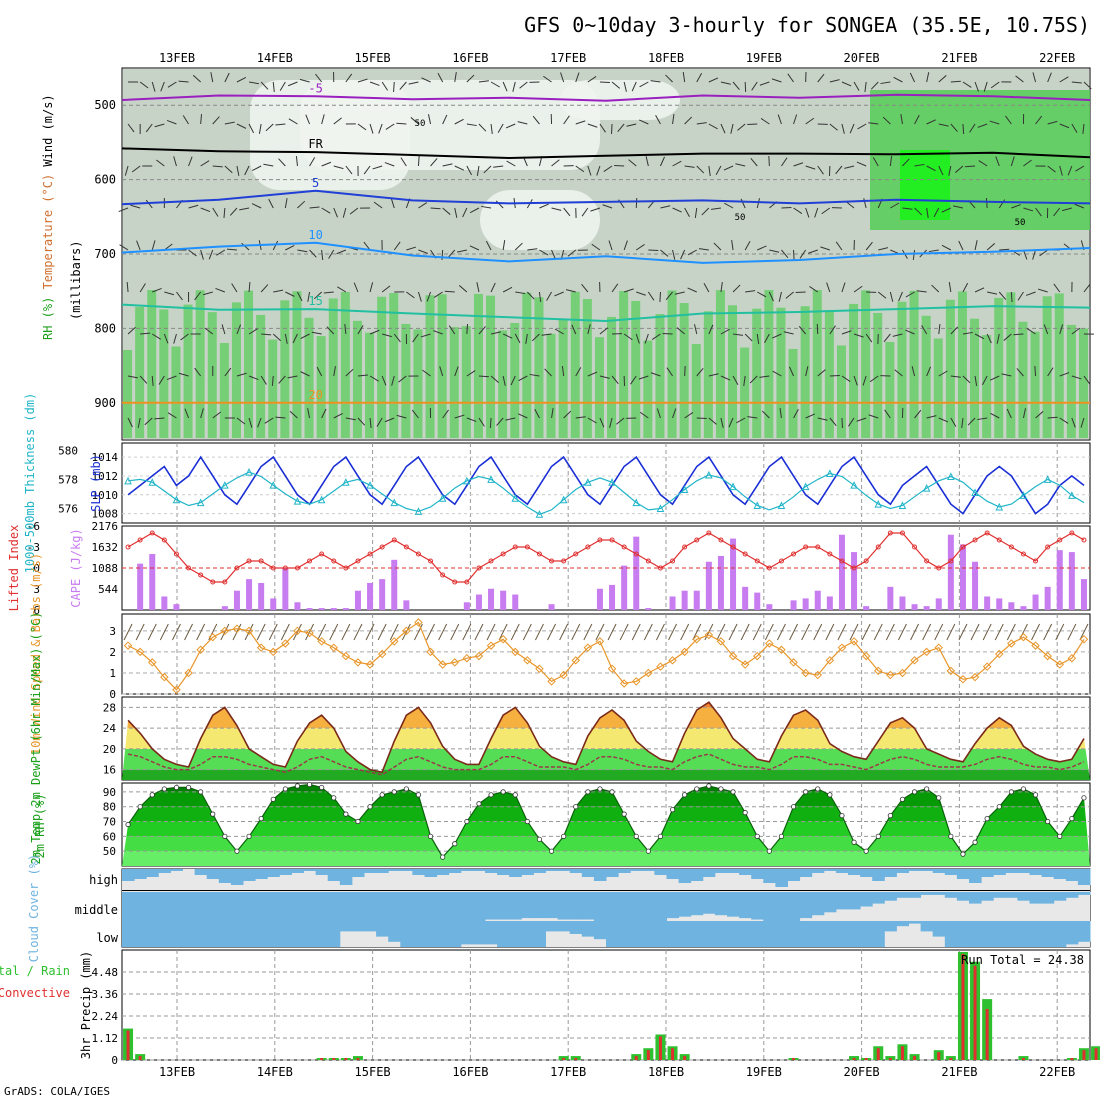  Describe the element at coordinates (33, 526) in the screenshot. I see `li-tick-label: -6` at that location.